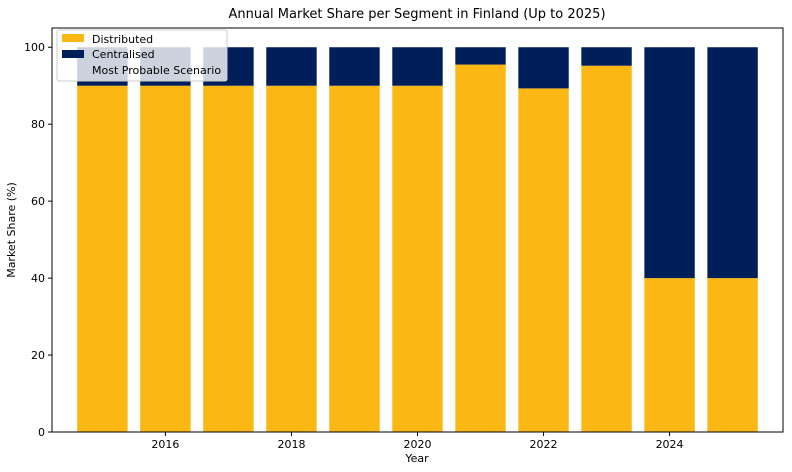 This screenshot has height=472, width=792. Describe the element at coordinates (228, 259) in the screenshot. I see `bar-distributed-2017` at that location.